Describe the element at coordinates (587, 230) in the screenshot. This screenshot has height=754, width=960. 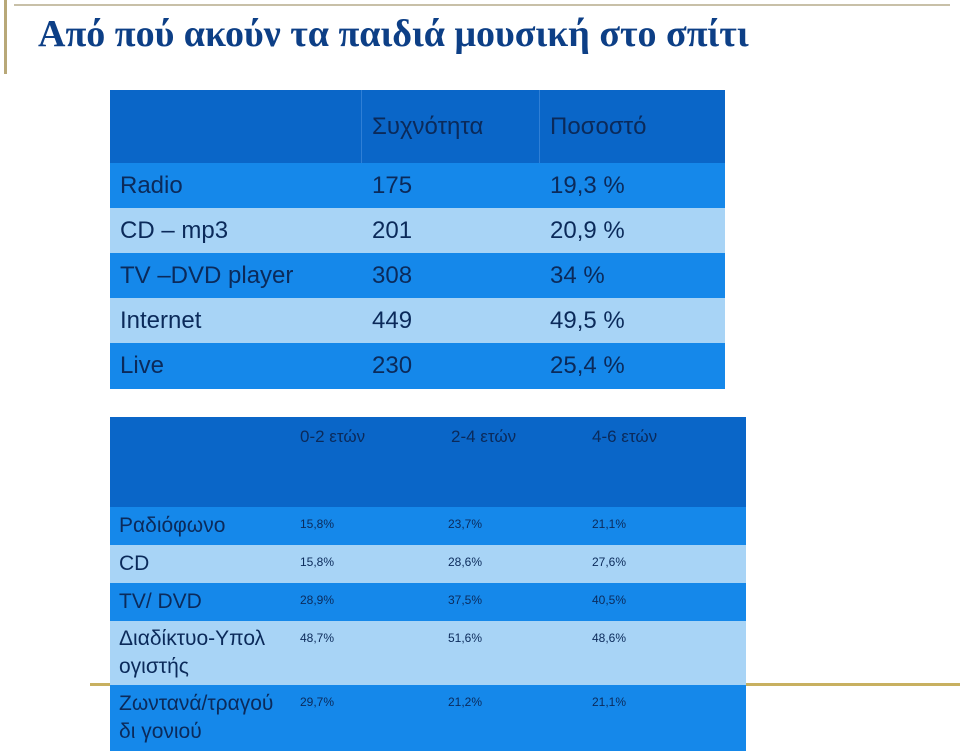
I see `row-percent: 20,9 %` at that location.